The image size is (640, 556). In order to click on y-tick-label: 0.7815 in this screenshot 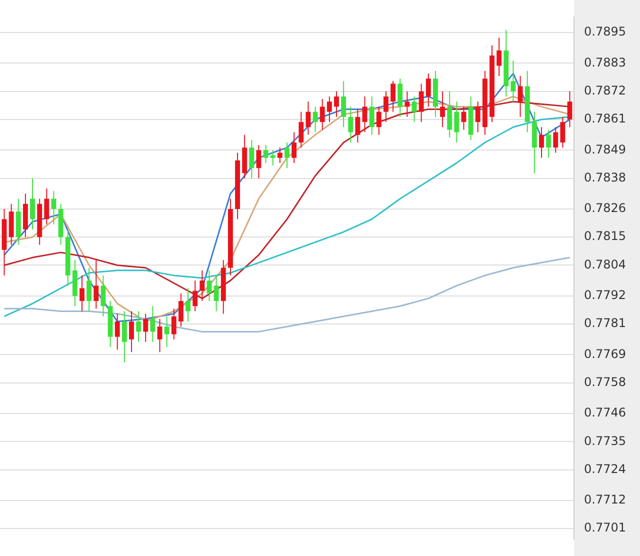, I will do `click(605, 236)`.